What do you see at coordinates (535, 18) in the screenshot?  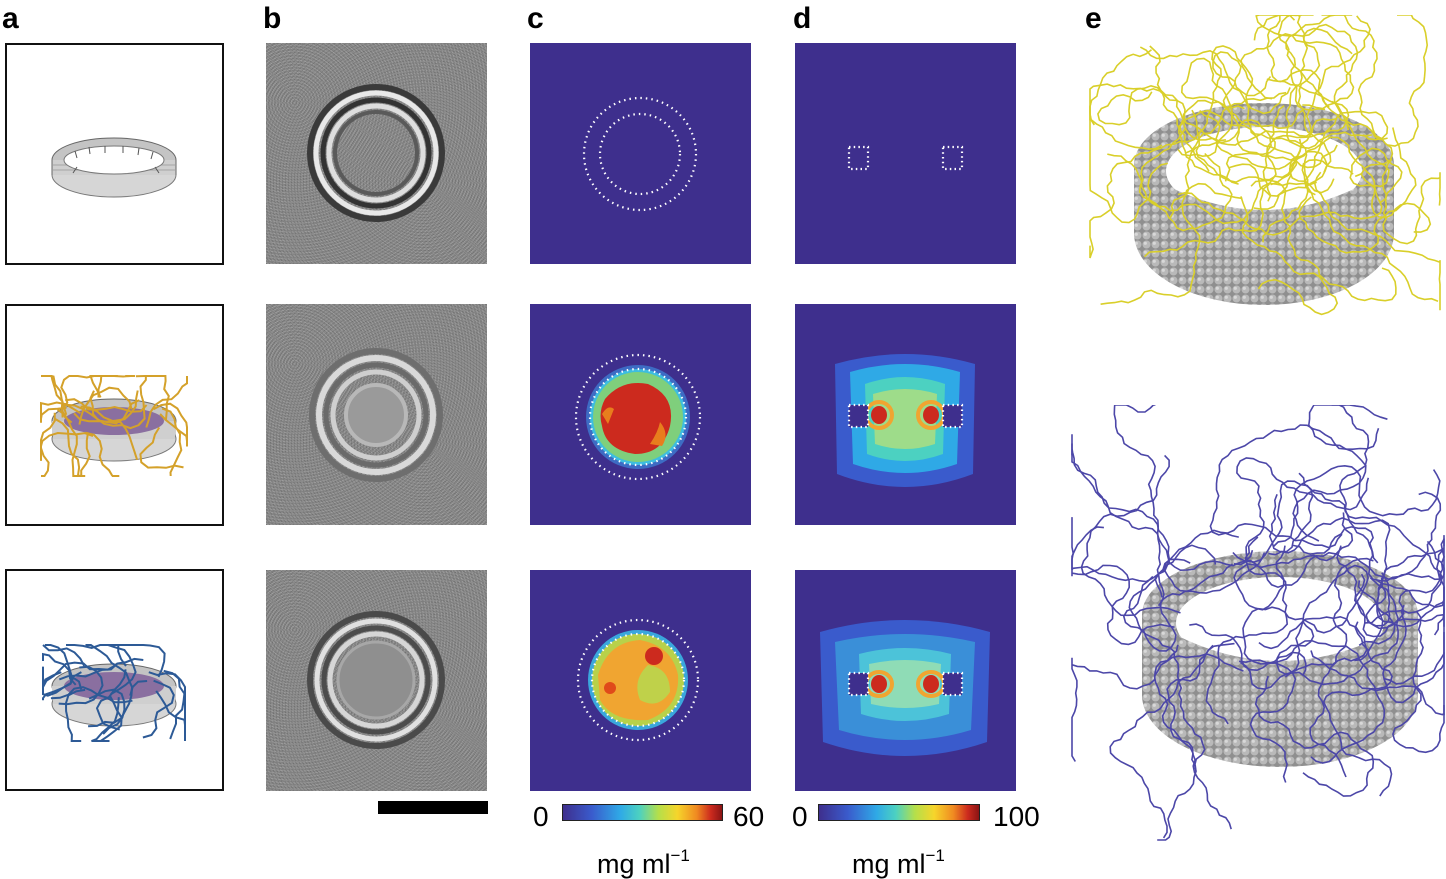 I see `panel-letter-c: c` at bounding box center [535, 18].